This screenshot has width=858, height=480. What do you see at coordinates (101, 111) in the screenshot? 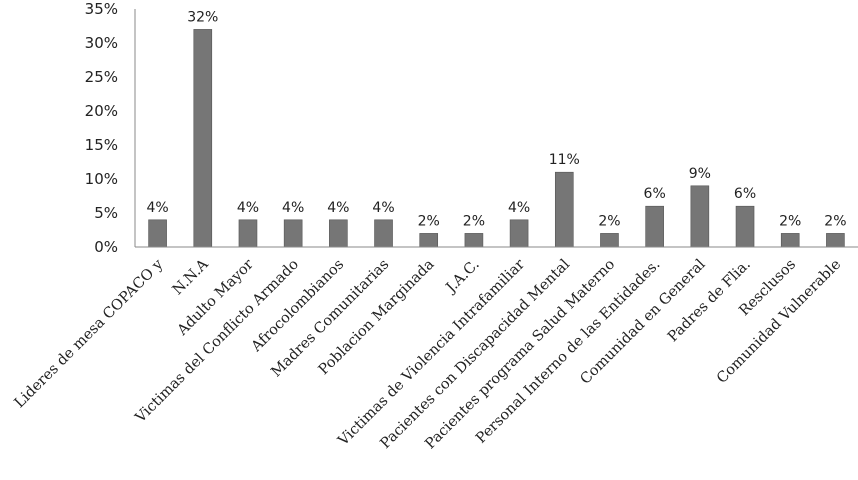
I see `y-tick-label: 20%` at bounding box center [101, 111].